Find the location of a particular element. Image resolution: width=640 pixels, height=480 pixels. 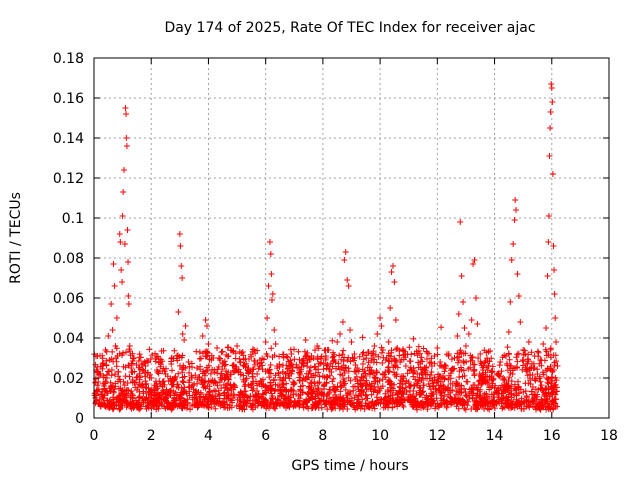

y-tick-label: 0.12 is located at coordinates (68, 179).